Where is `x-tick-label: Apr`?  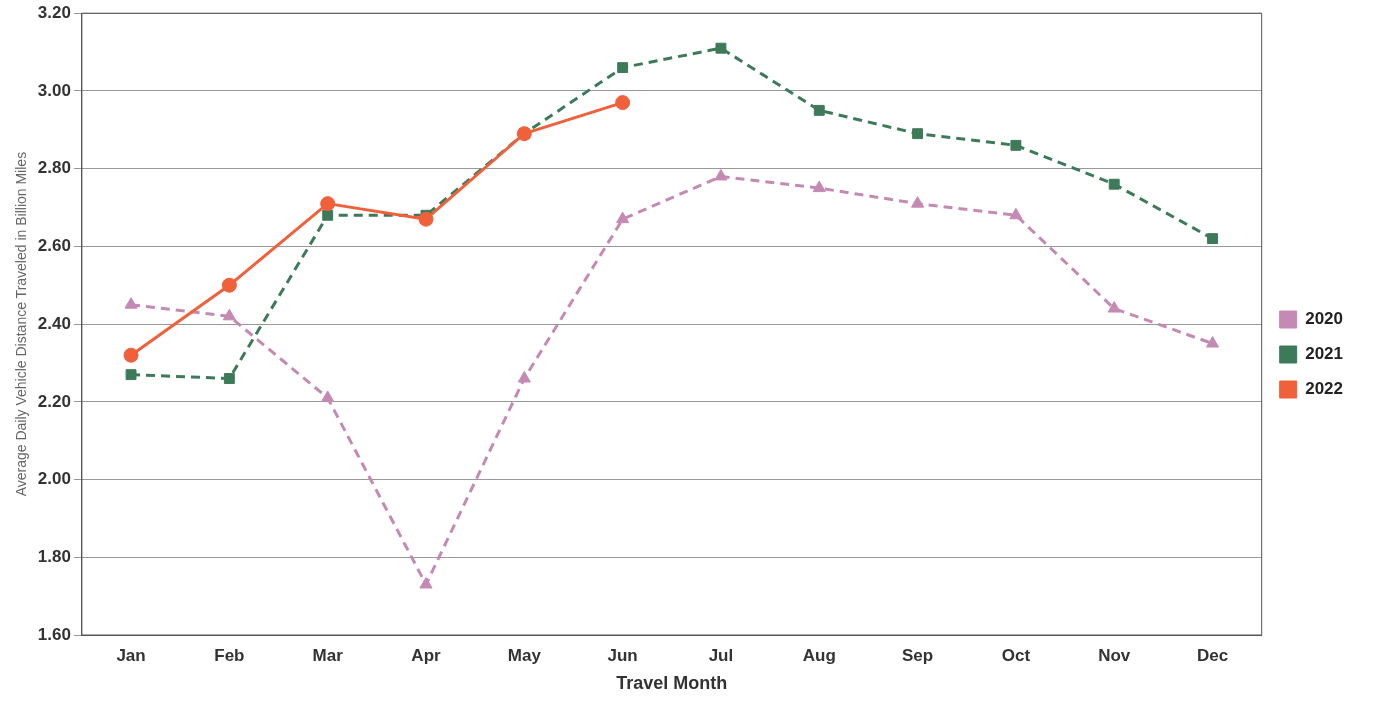
x-tick-label: Apr is located at coordinates (426, 655).